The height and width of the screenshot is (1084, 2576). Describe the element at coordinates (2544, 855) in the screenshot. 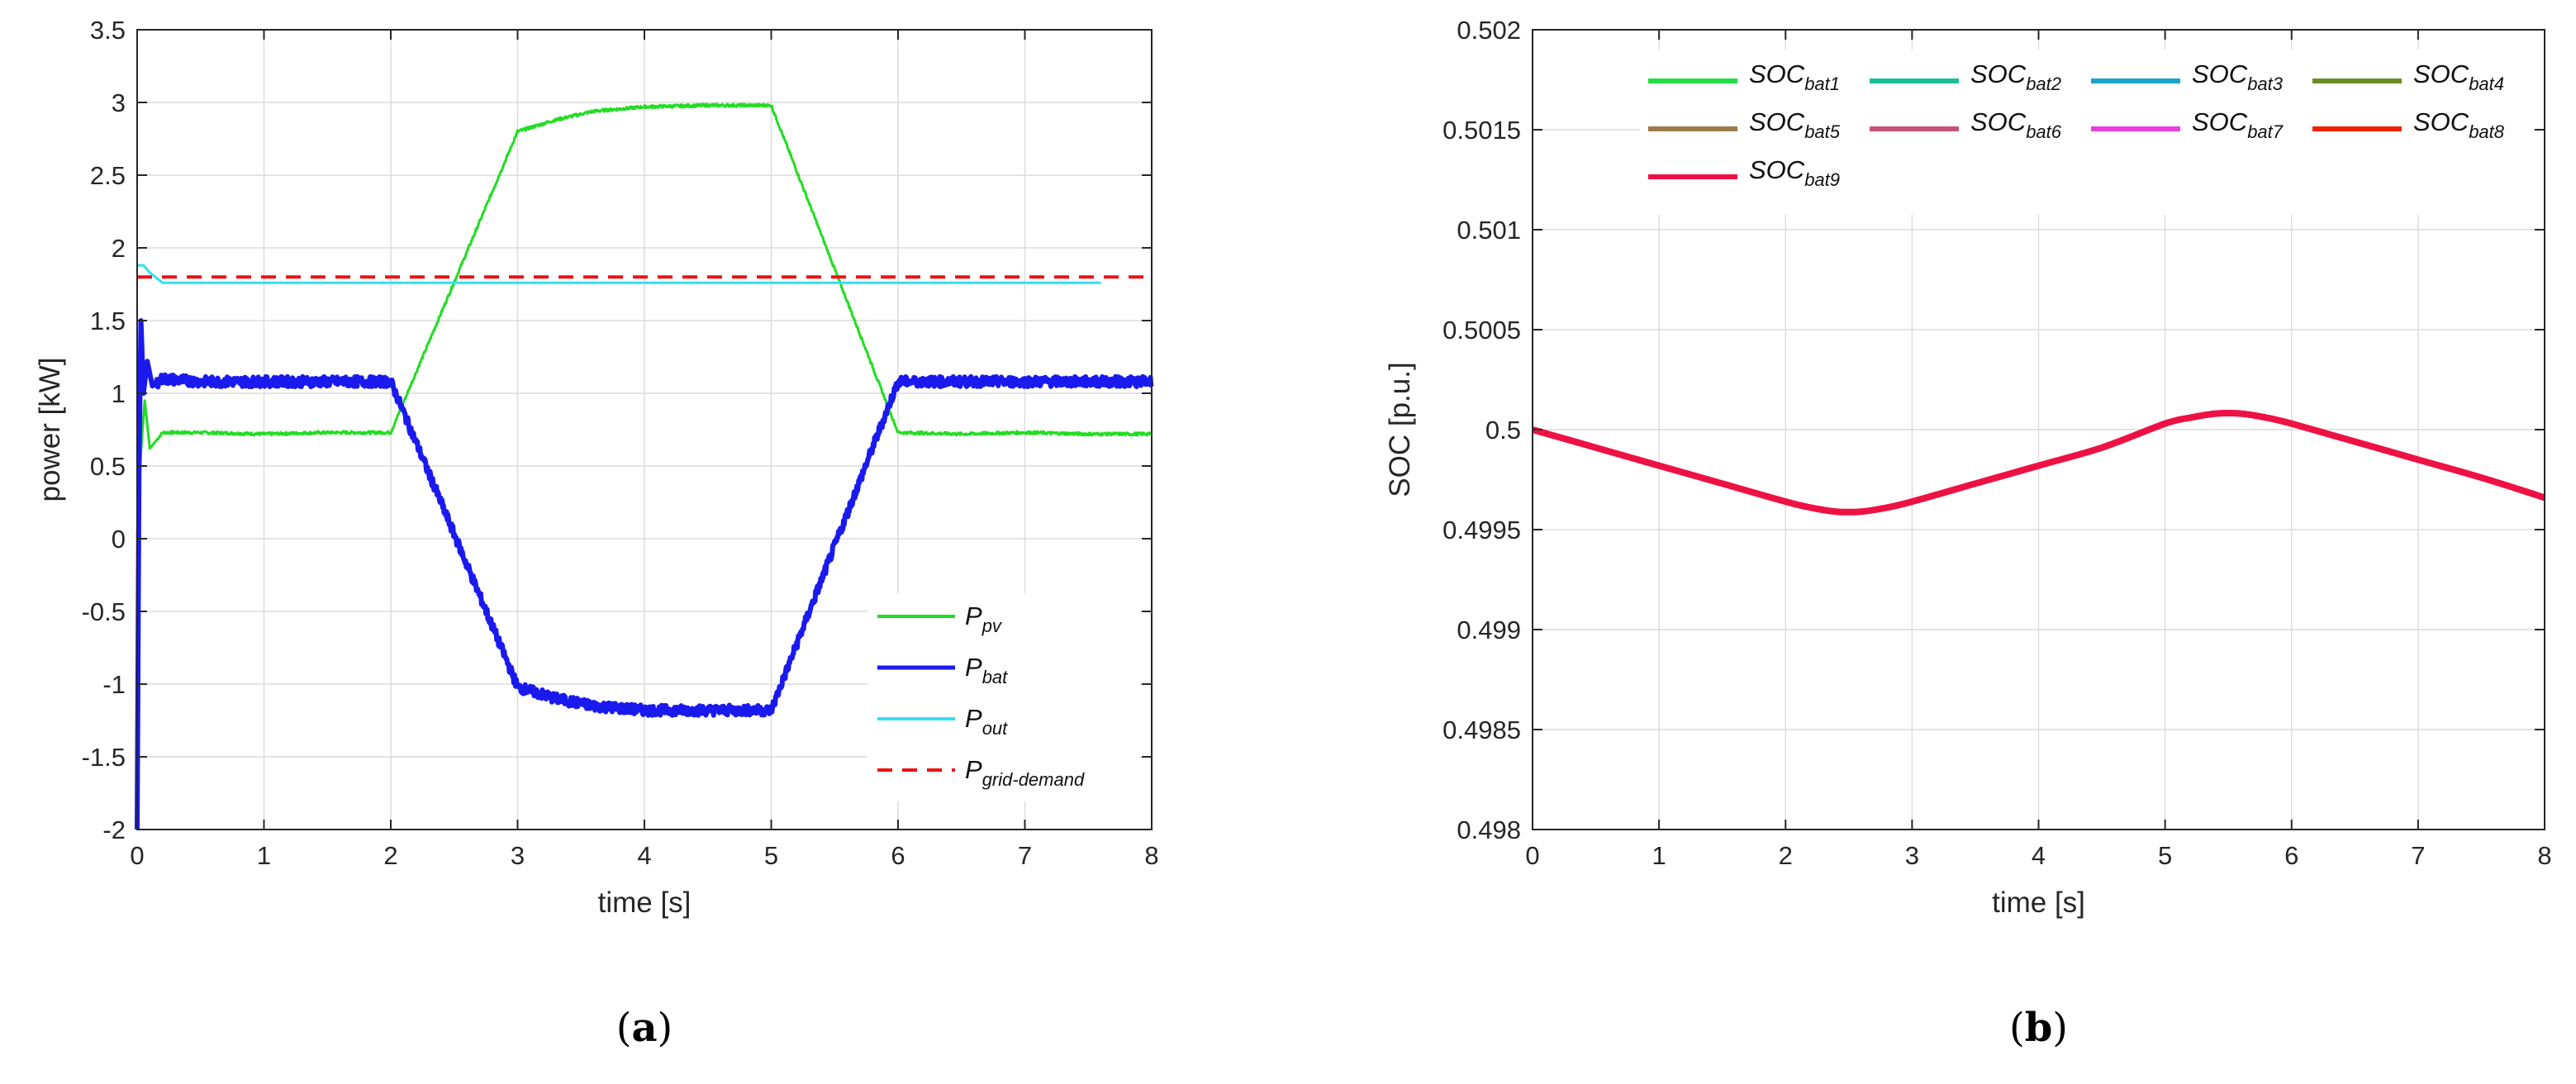

I see `b-x-tick-label-8: 8` at that location.